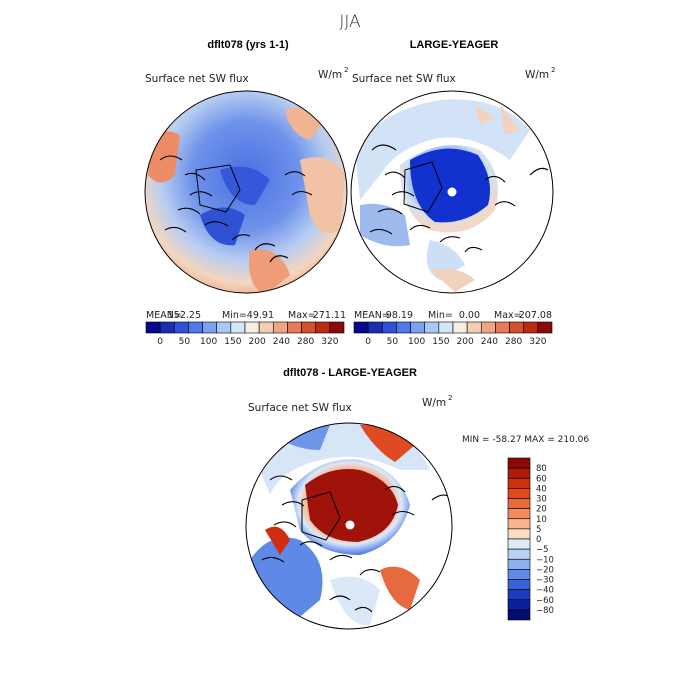  I want to click on colorbar-model-tick-label: 150, so click(232, 342).